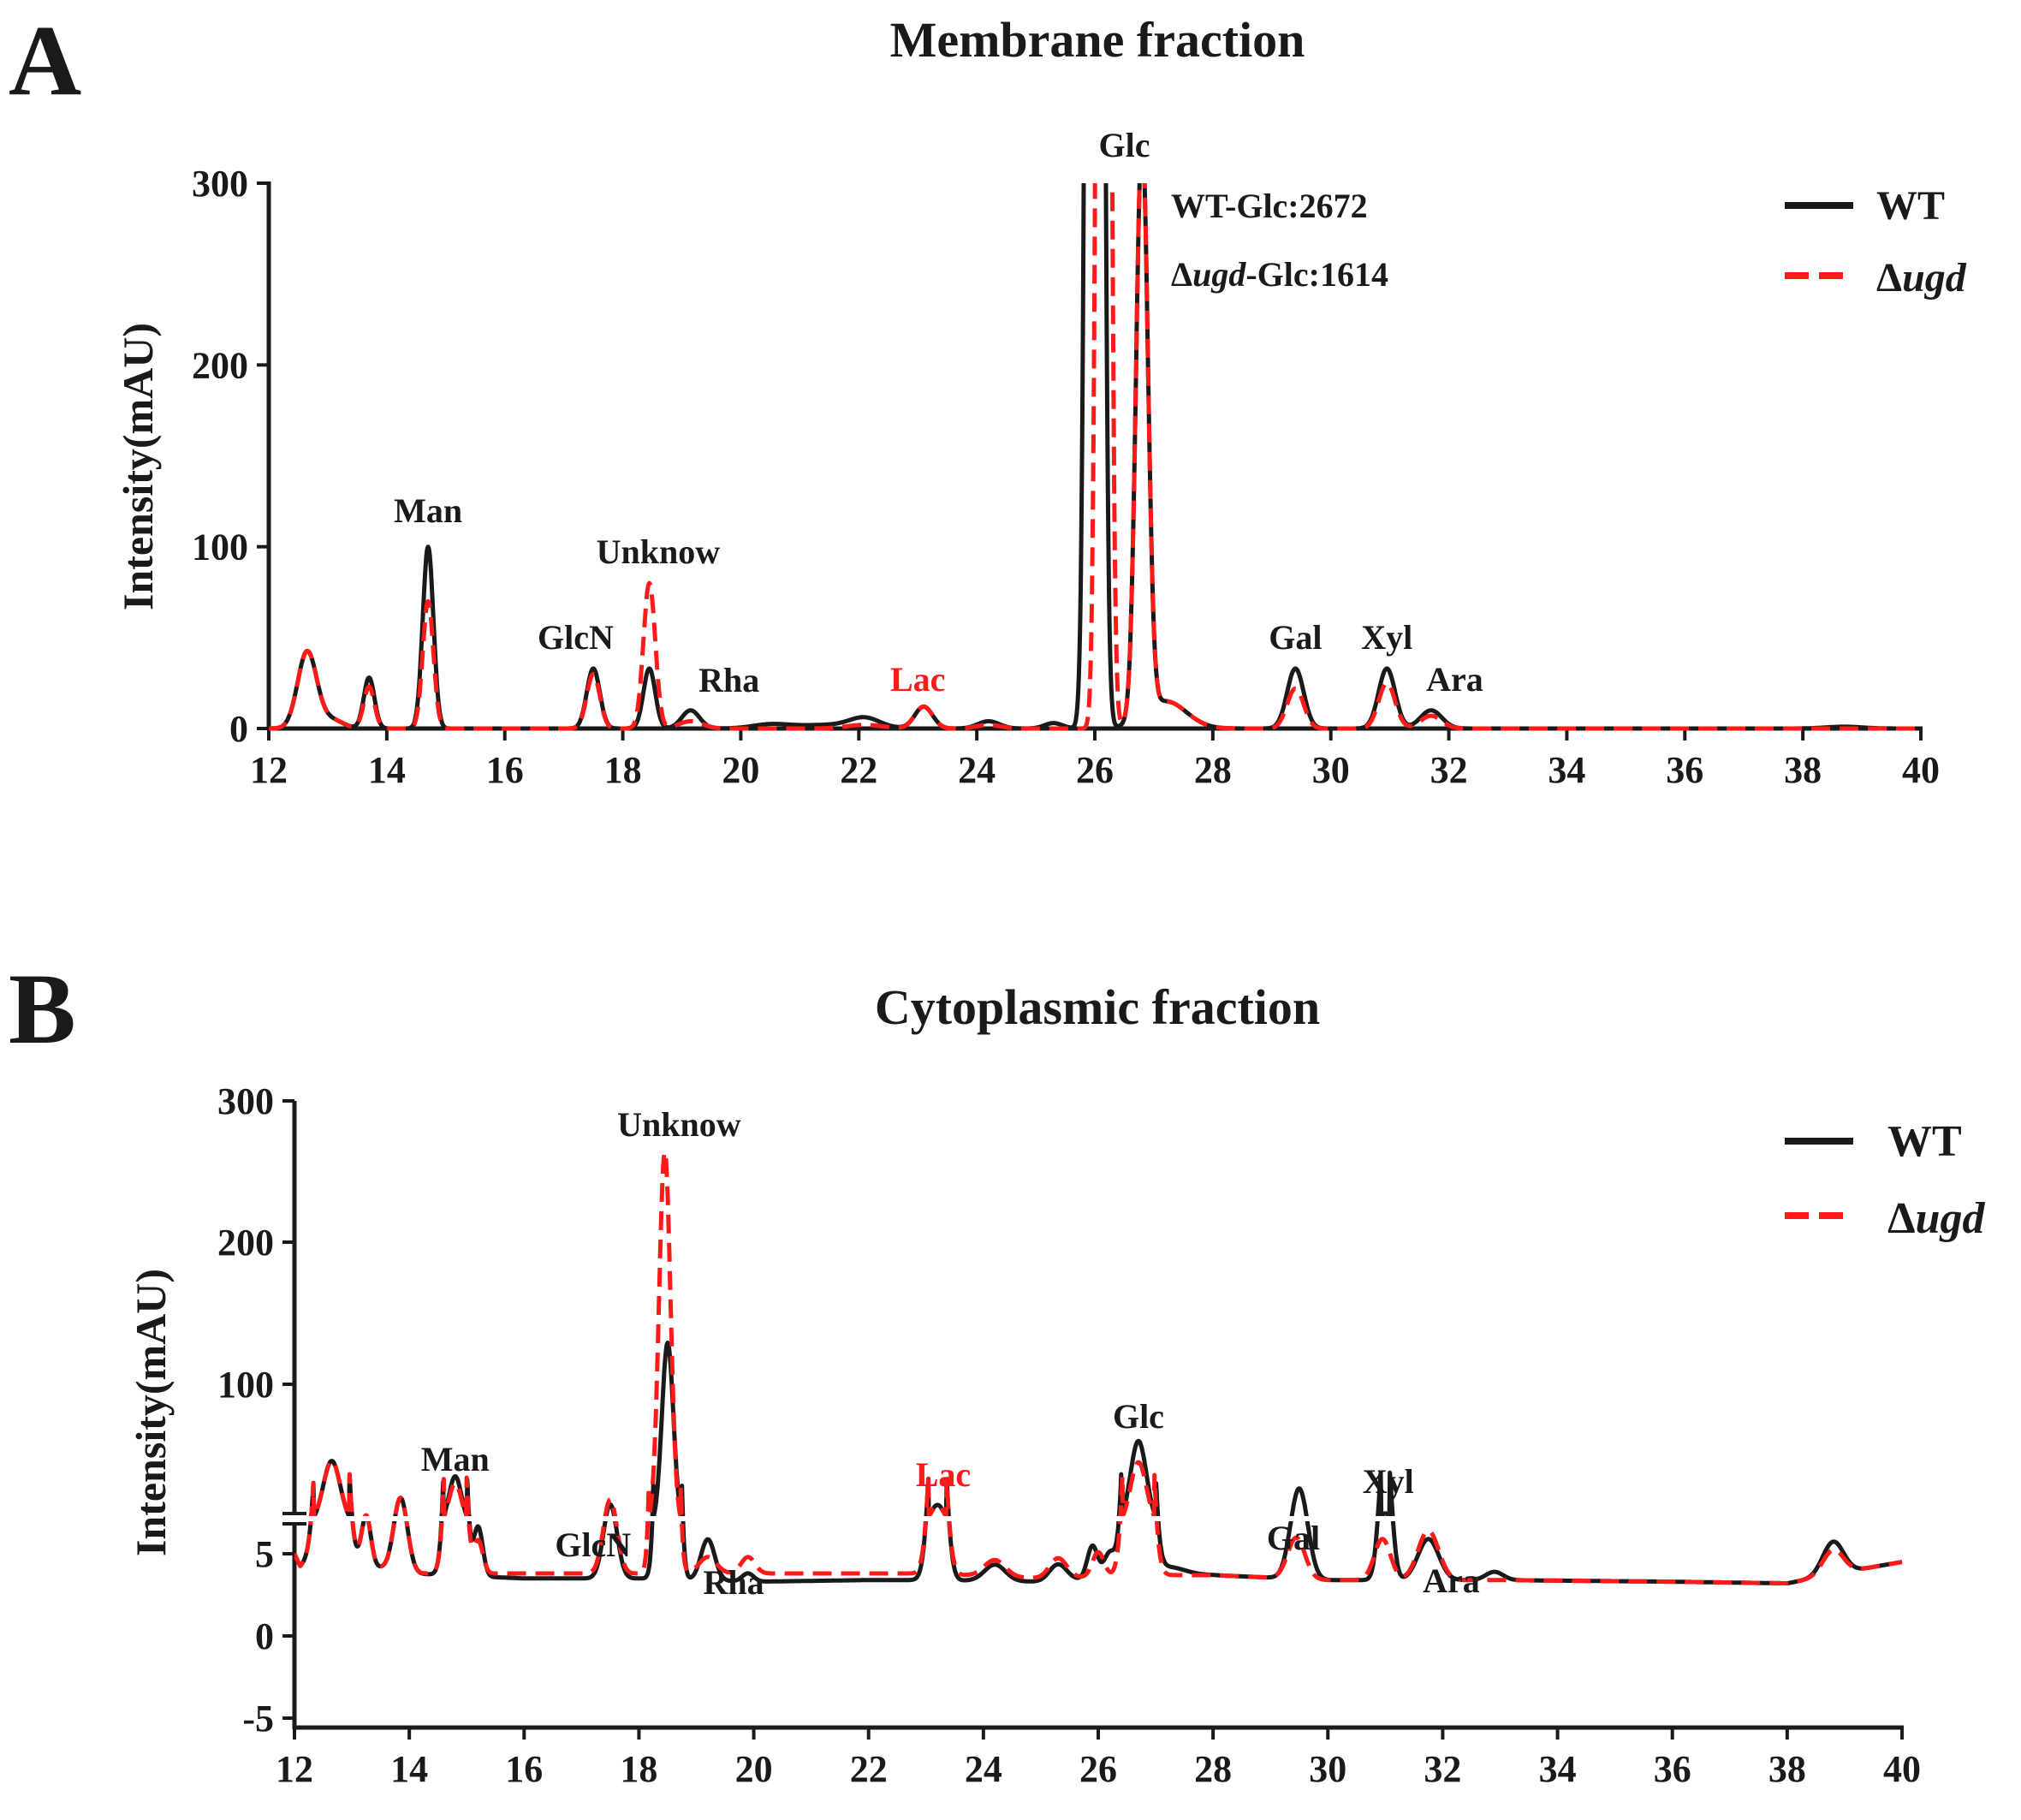 Image resolution: width=2021 pixels, height=1820 pixels. Describe the element at coordinates (1331, 770) in the screenshot. I see `panel-a-x-tick-label: 30` at that location.